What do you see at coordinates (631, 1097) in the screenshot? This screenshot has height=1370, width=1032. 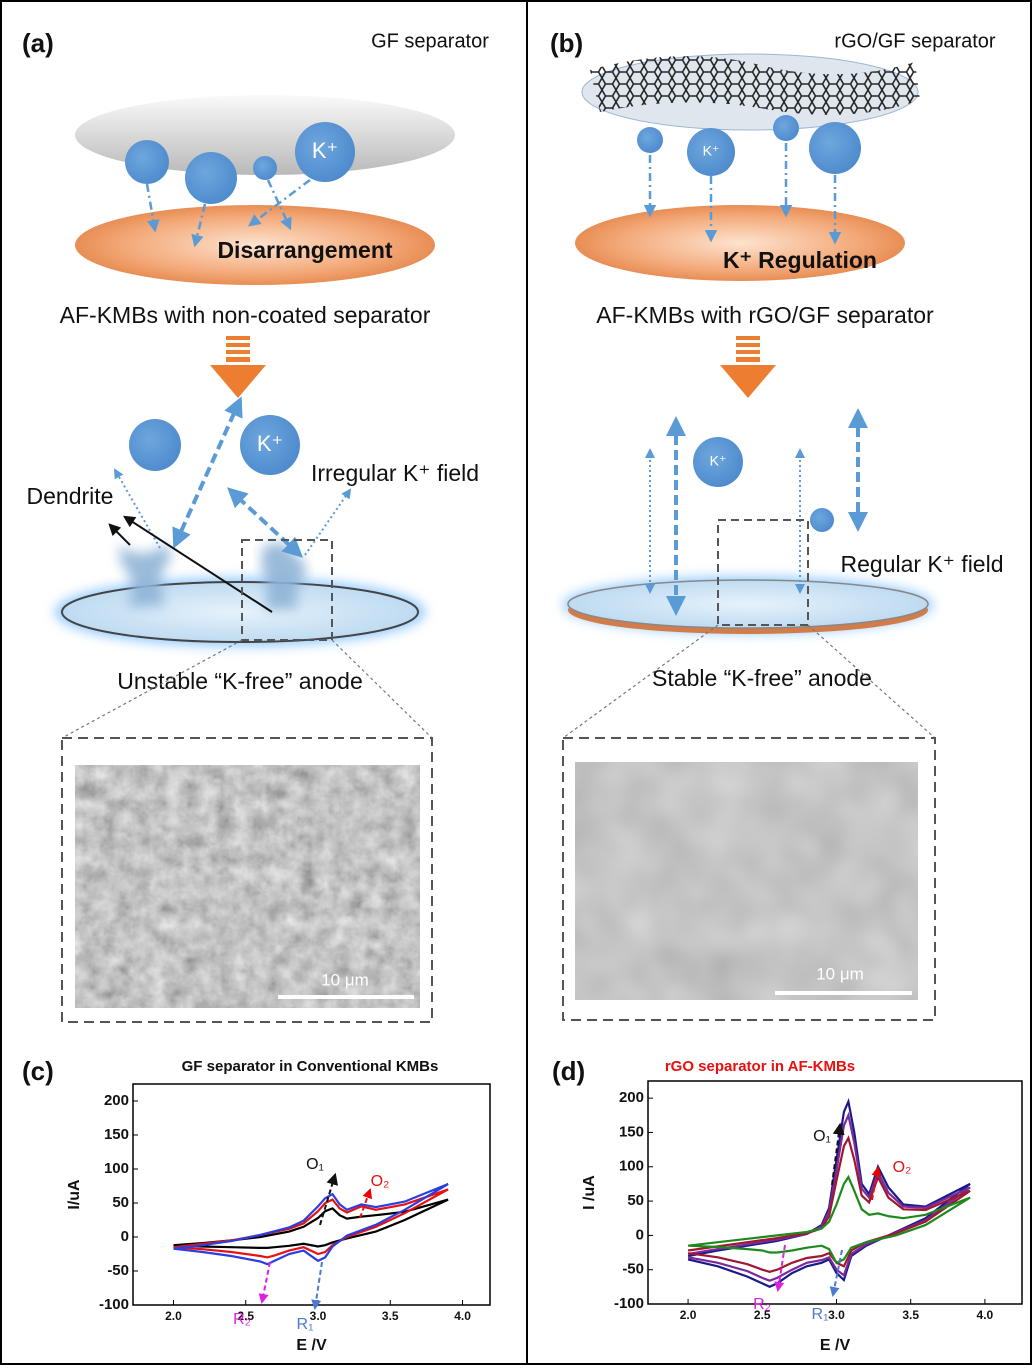 I see `y-tick-label: 200` at bounding box center [631, 1097].